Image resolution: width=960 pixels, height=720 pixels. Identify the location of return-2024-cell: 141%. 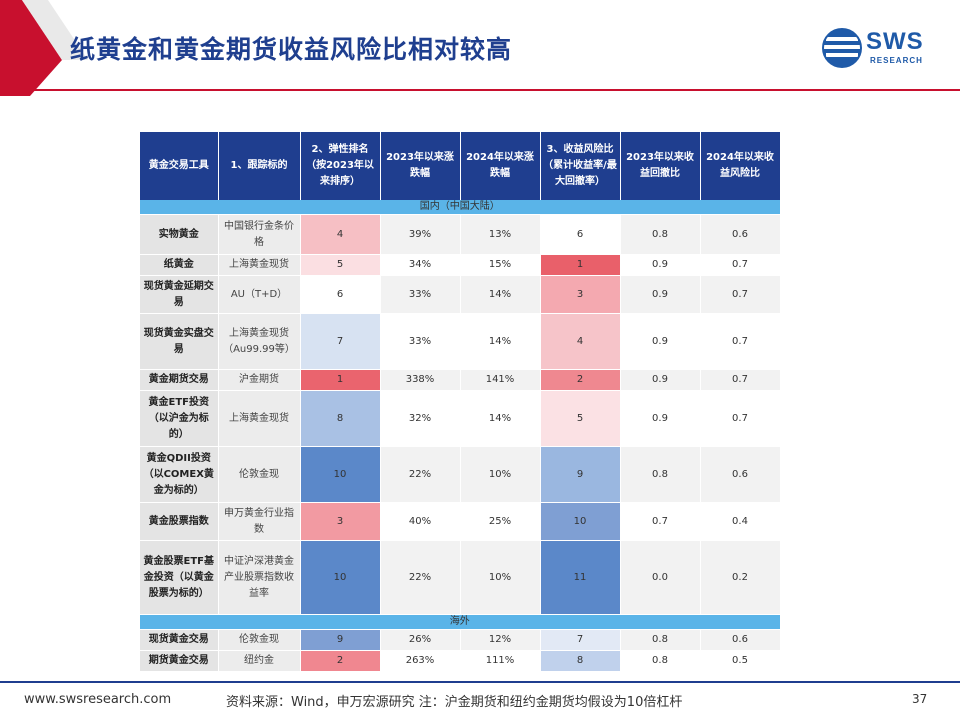
(500, 380).